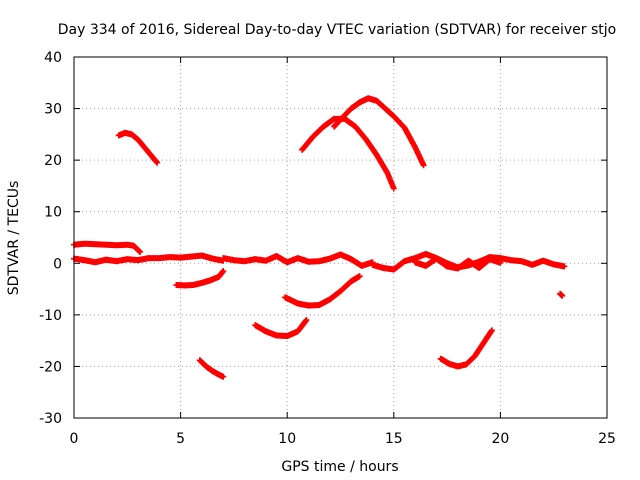 The image size is (640, 480). Describe the element at coordinates (500, 439) in the screenshot. I see `x-tick-label: 20` at that location.